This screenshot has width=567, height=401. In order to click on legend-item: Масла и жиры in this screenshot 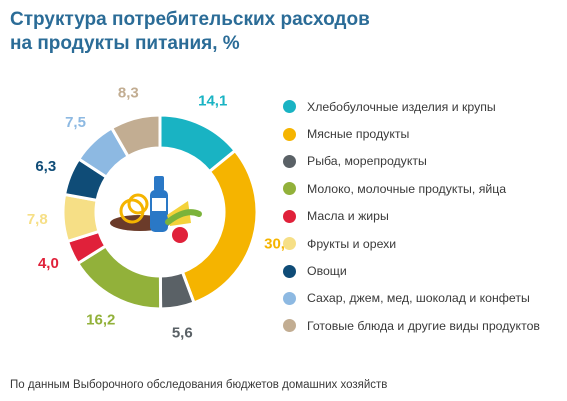, I will do `click(411, 216)`.